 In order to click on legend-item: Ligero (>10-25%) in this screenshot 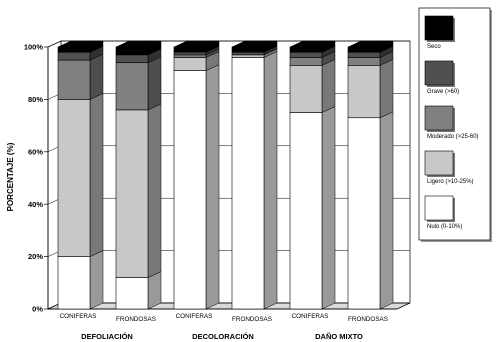, I will do `click(449, 167)`.